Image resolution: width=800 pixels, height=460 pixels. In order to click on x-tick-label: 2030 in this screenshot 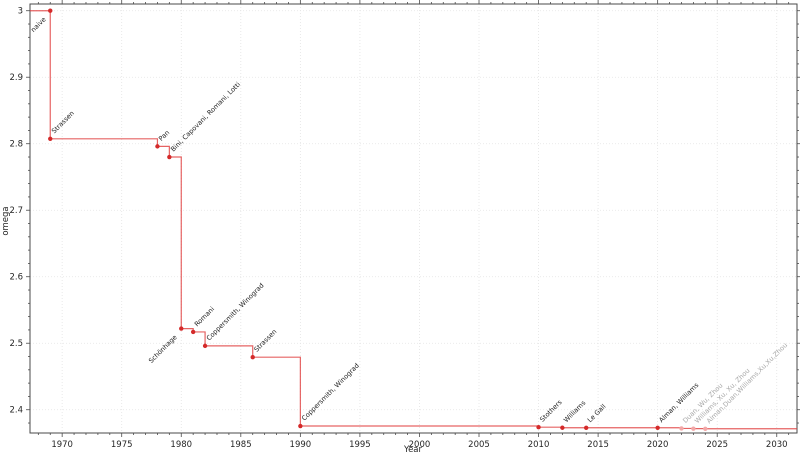, I will do `click(777, 445)`.